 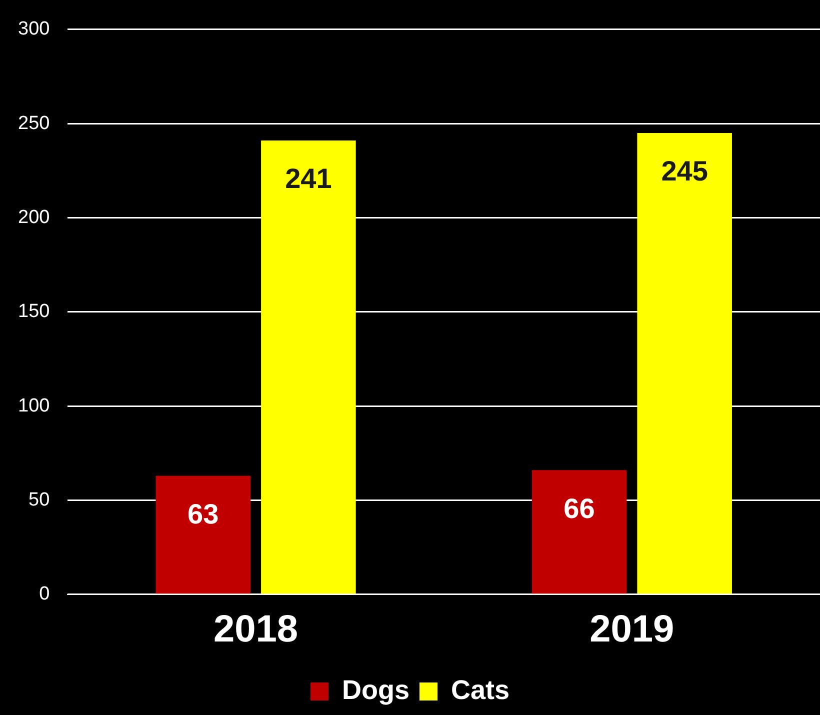 I want to click on y-tick-label: 50, so click(x=39, y=499).